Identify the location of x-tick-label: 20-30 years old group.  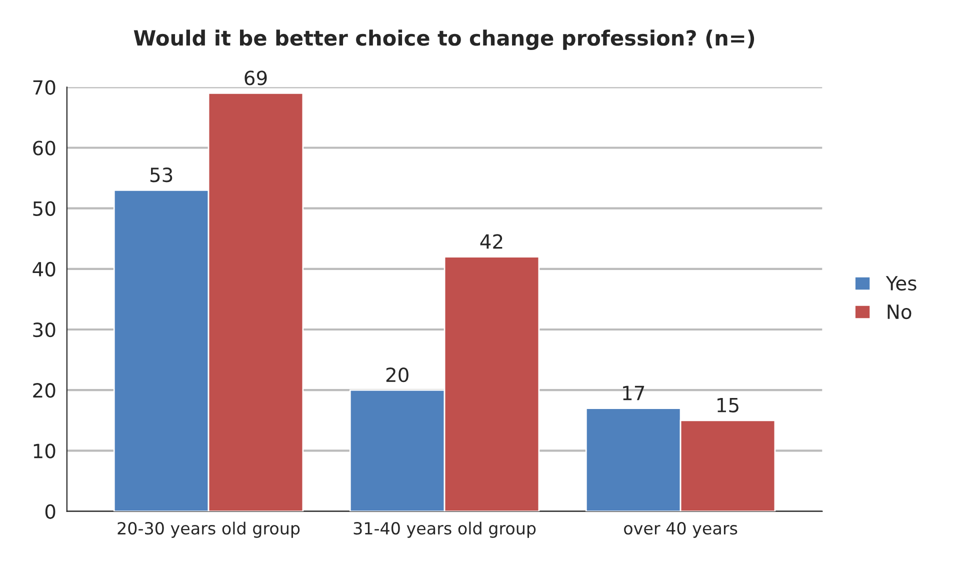
(209, 530).